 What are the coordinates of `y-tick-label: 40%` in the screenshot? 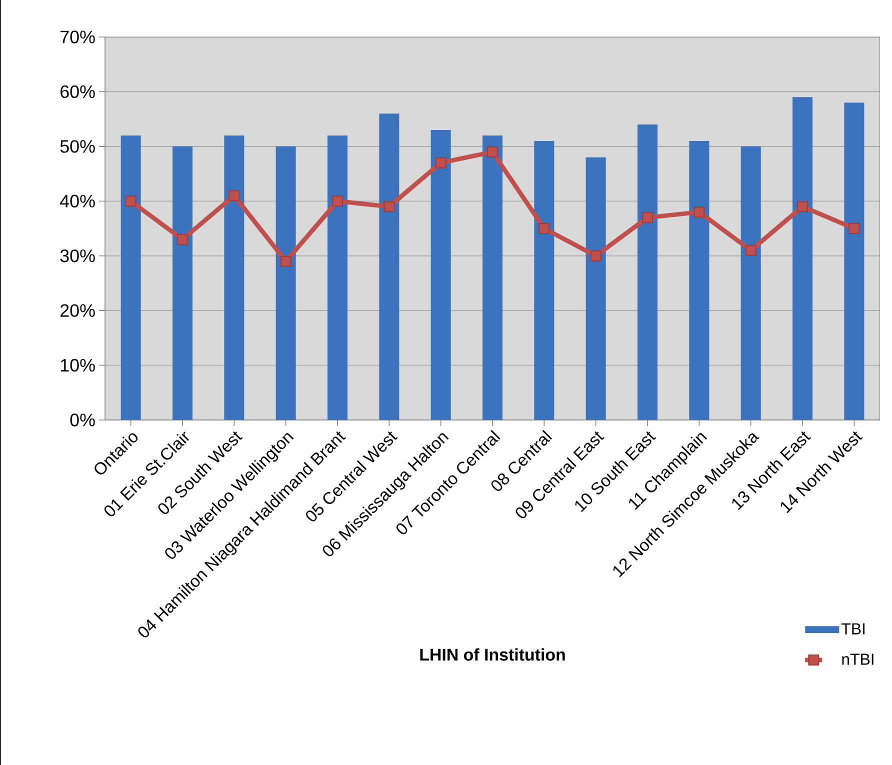 It's located at (77, 201).